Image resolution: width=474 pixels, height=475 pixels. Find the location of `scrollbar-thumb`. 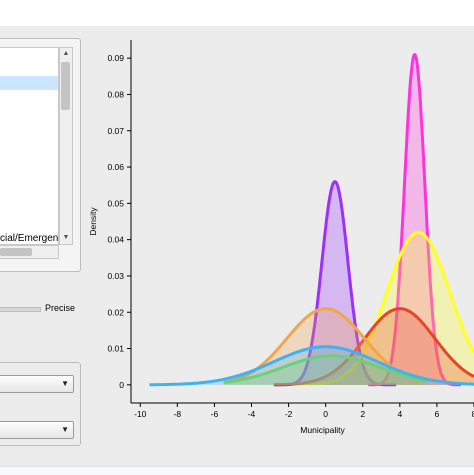

scrollbar-thumb is located at coordinates (65, 86).